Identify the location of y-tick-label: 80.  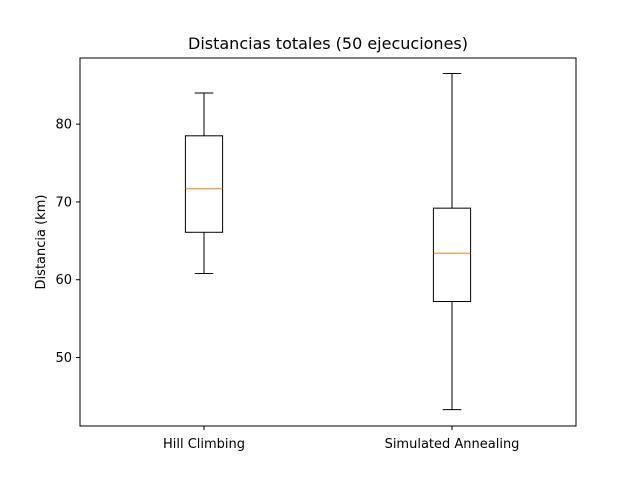
(63, 125).